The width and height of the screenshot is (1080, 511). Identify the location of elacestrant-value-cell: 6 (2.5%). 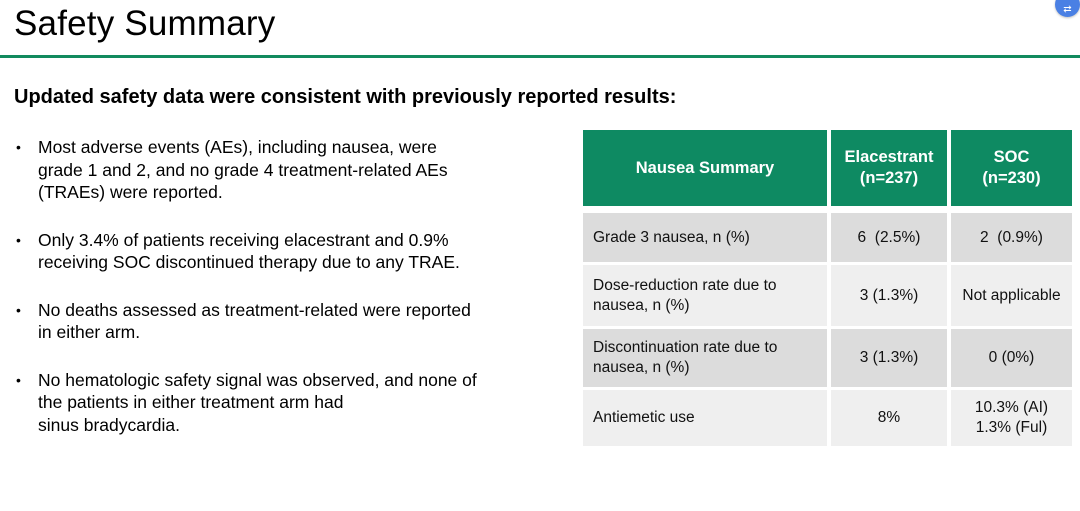
(889, 237).